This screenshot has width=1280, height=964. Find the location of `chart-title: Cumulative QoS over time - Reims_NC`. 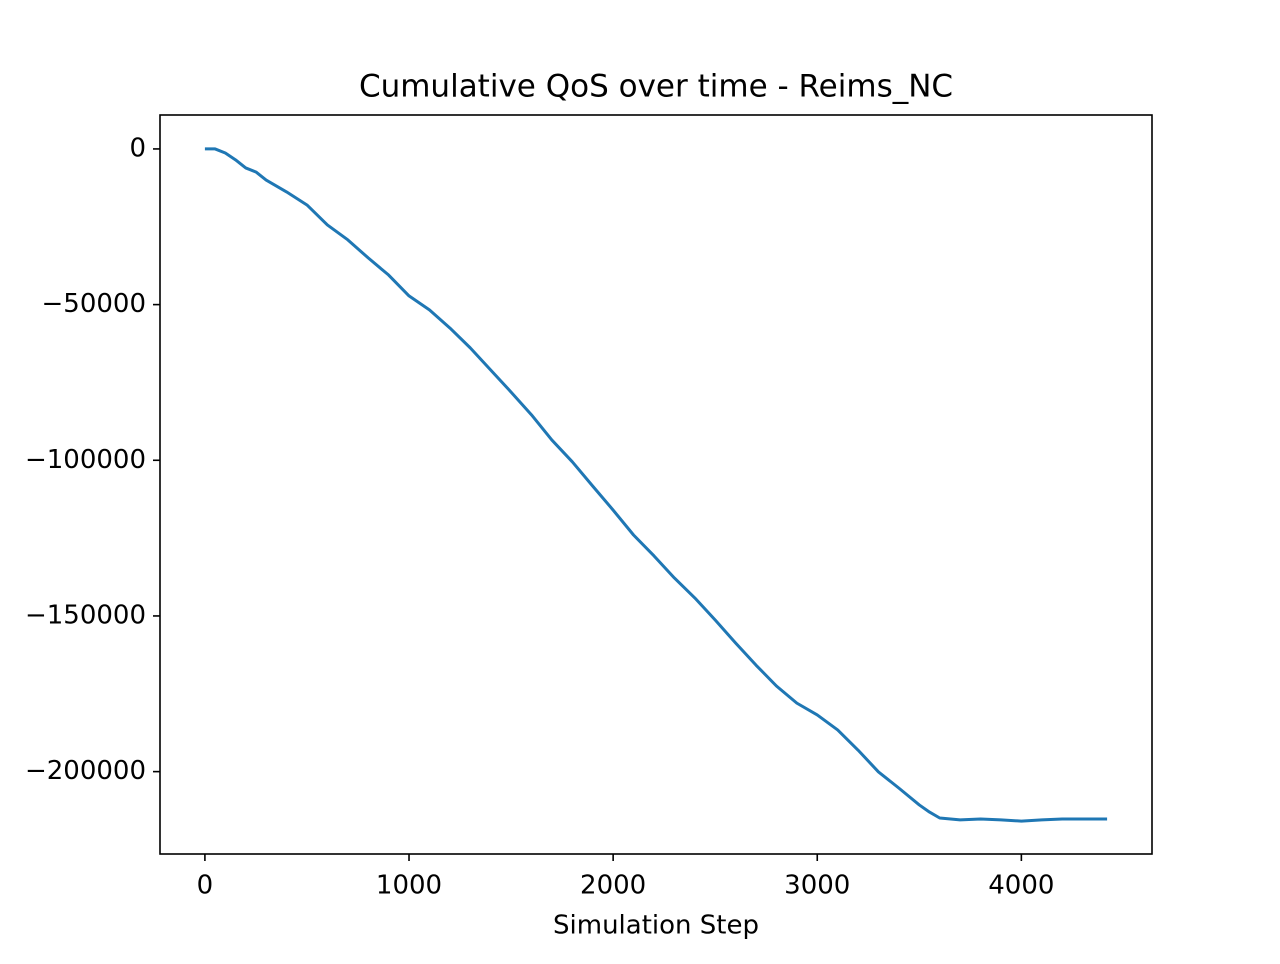

chart-title: Cumulative QoS over time - Reims_NC is located at coordinates (656, 87).